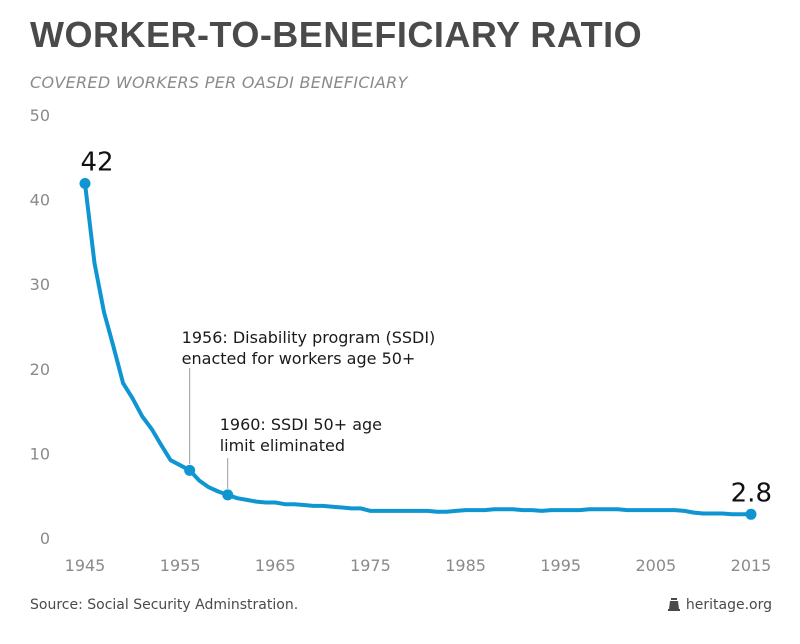 The image size is (800, 644). Describe the element at coordinates (275, 565) in the screenshot. I see `x-tick-label: 1965` at that location.